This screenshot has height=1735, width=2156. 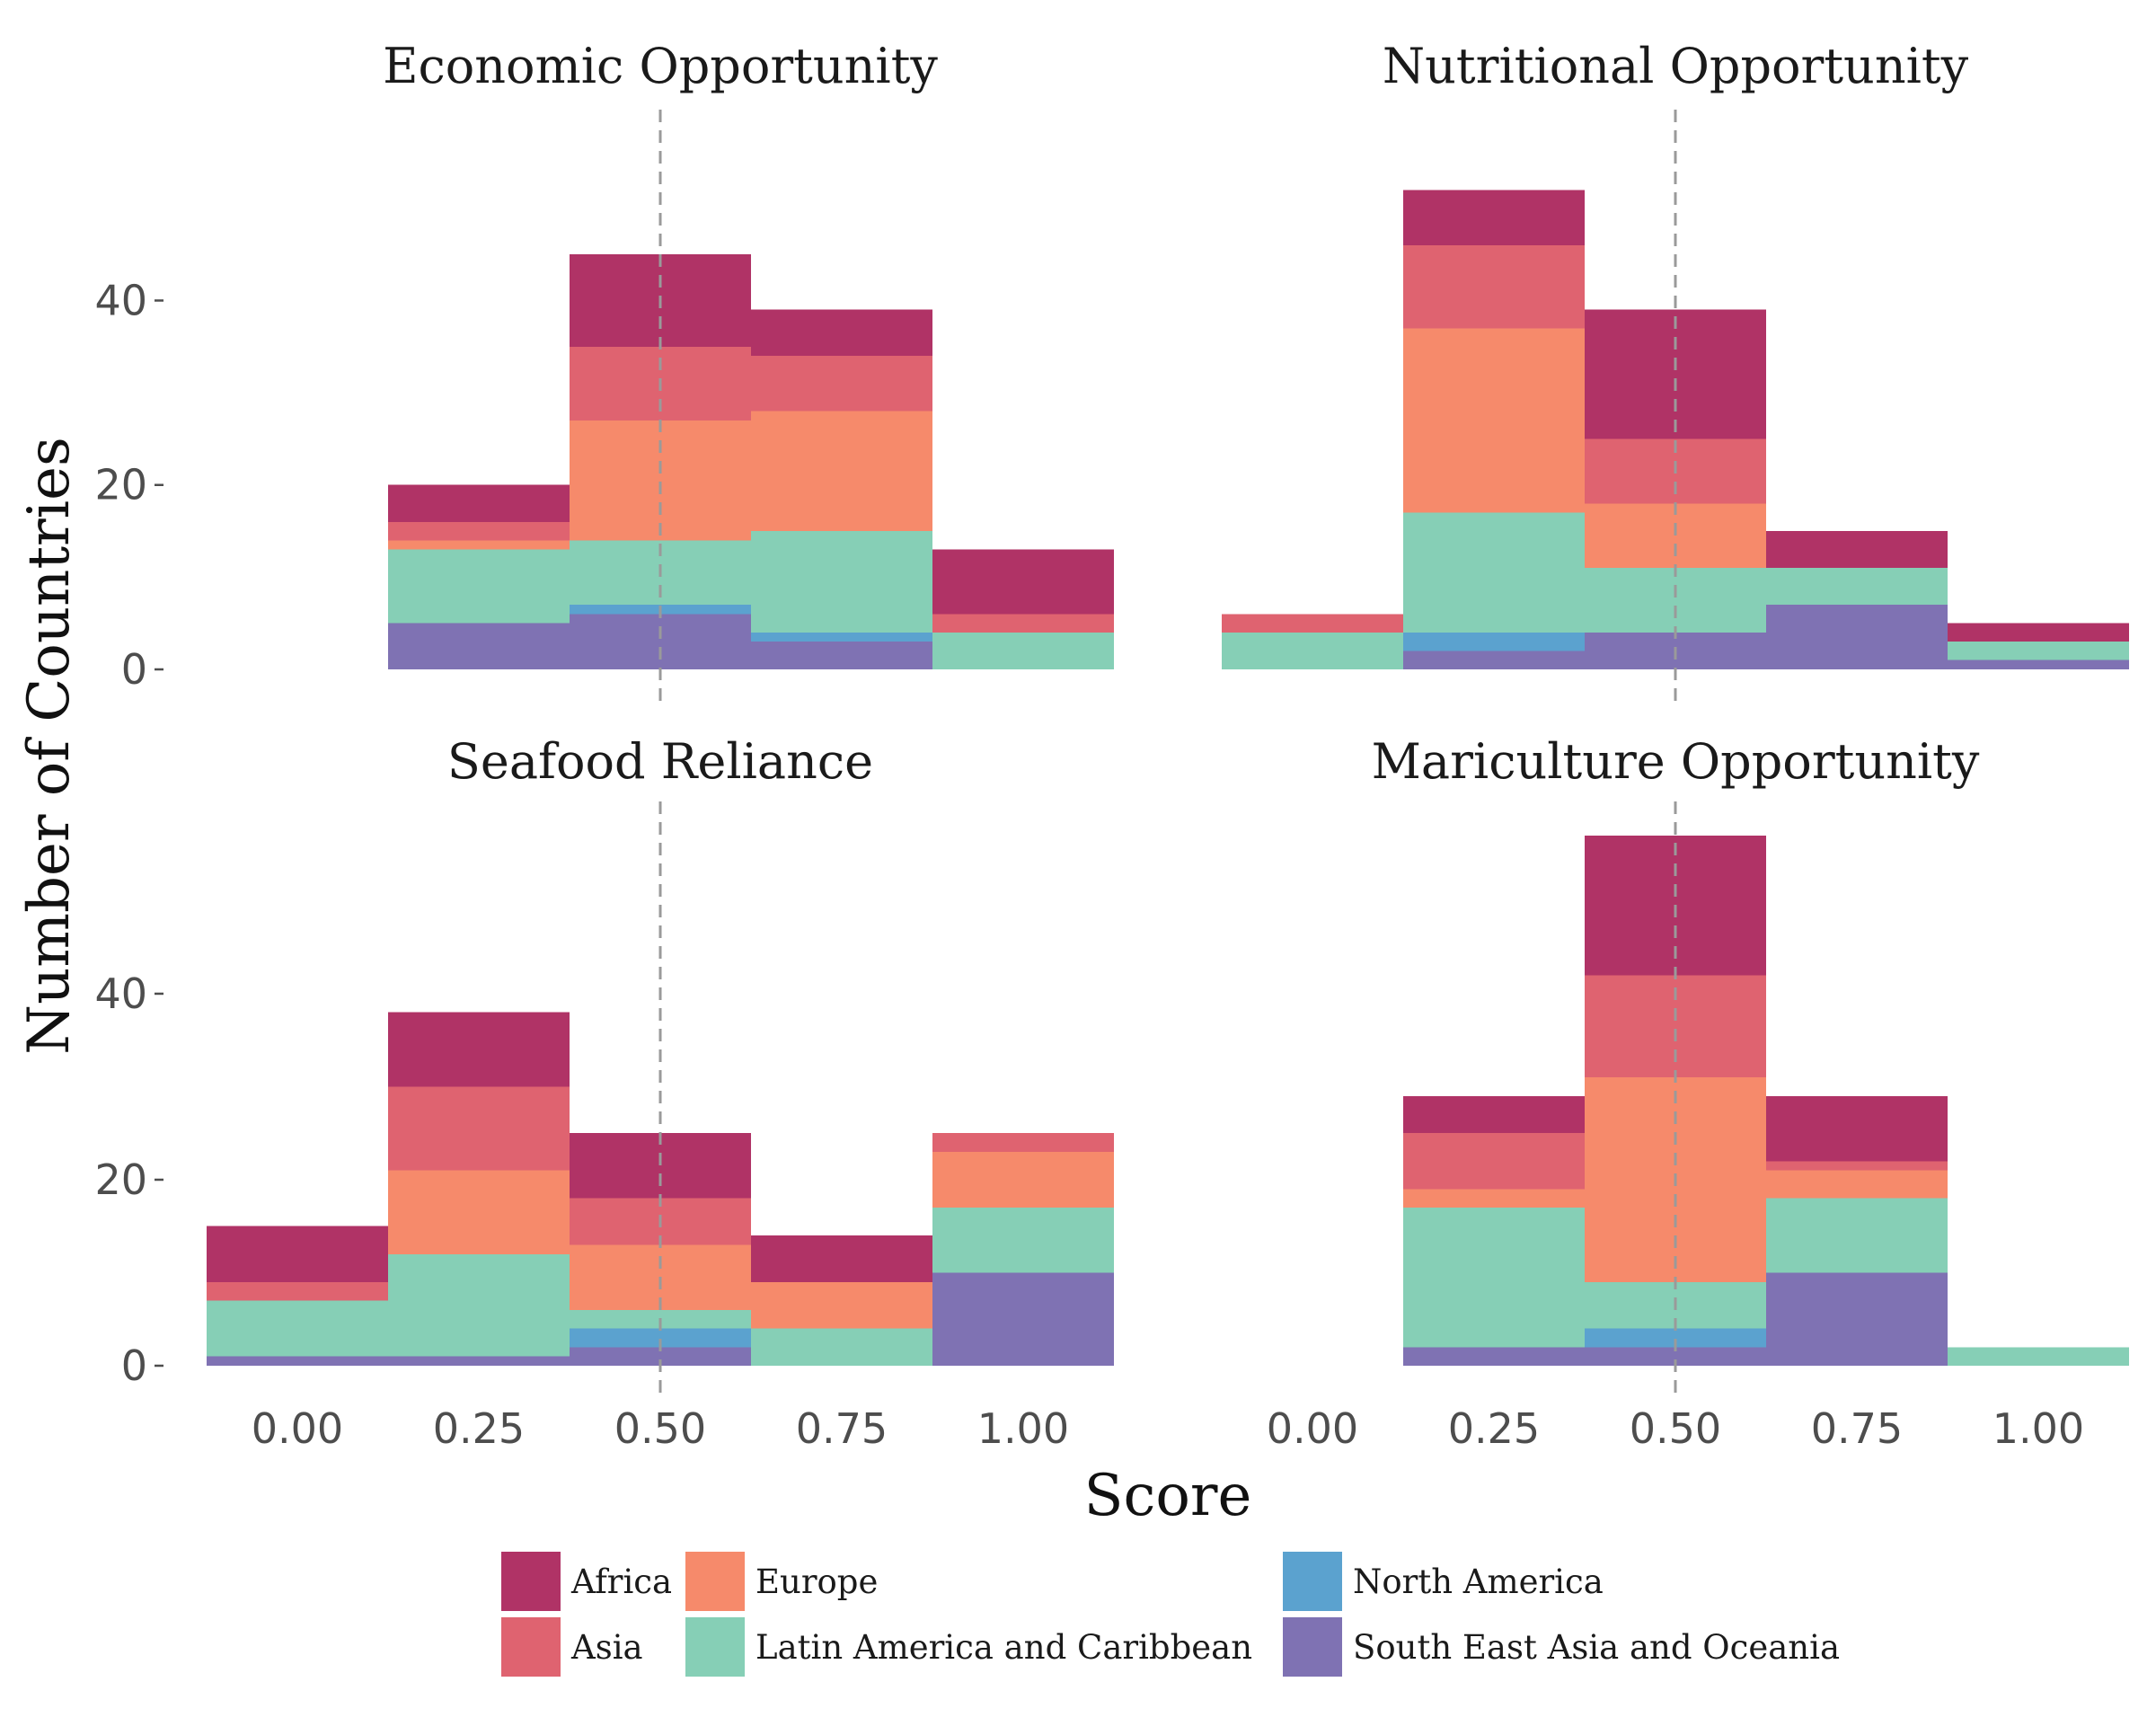 I want to click on legend-label: Latin America and Caribbean, so click(x=1003, y=1647).